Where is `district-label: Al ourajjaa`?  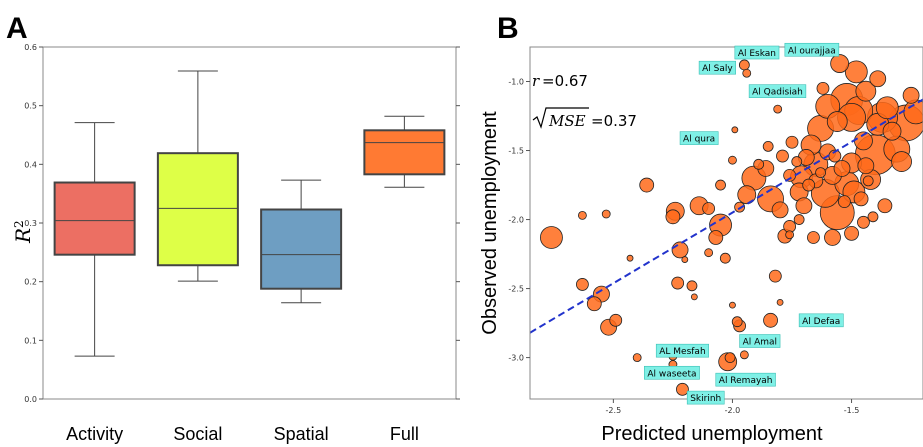
district-label: Al ourajjaa is located at coordinates (812, 49).